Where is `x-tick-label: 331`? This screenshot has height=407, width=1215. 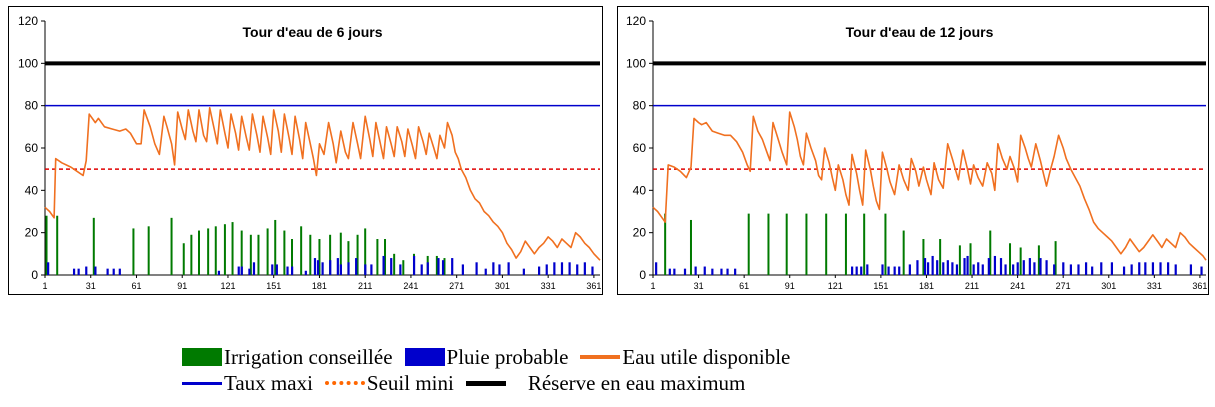
x-tick-label: 331 is located at coordinates (1154, 286).